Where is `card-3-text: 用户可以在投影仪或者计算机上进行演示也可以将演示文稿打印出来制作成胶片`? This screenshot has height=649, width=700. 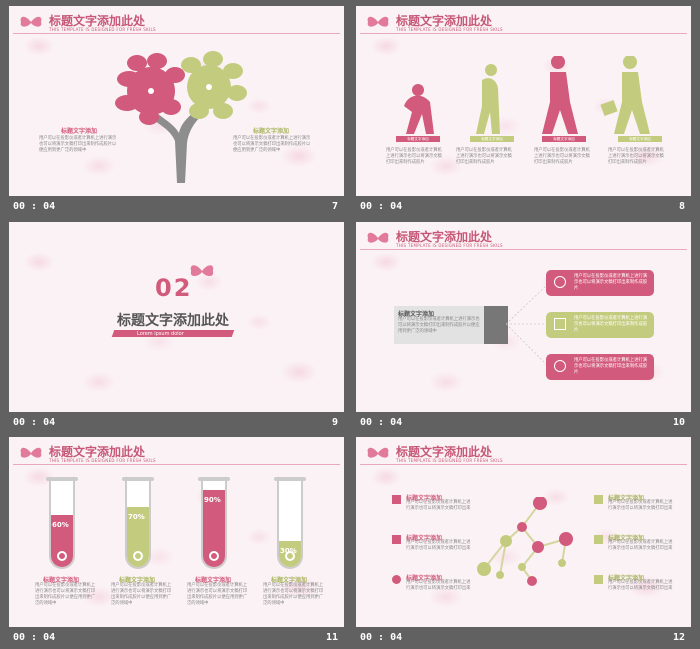 card-3-text: 用户可以在投影仪或者计算机上进行演示也可以将演示文稿打印出来制作成胶片 is located at coordinates (611, 366).